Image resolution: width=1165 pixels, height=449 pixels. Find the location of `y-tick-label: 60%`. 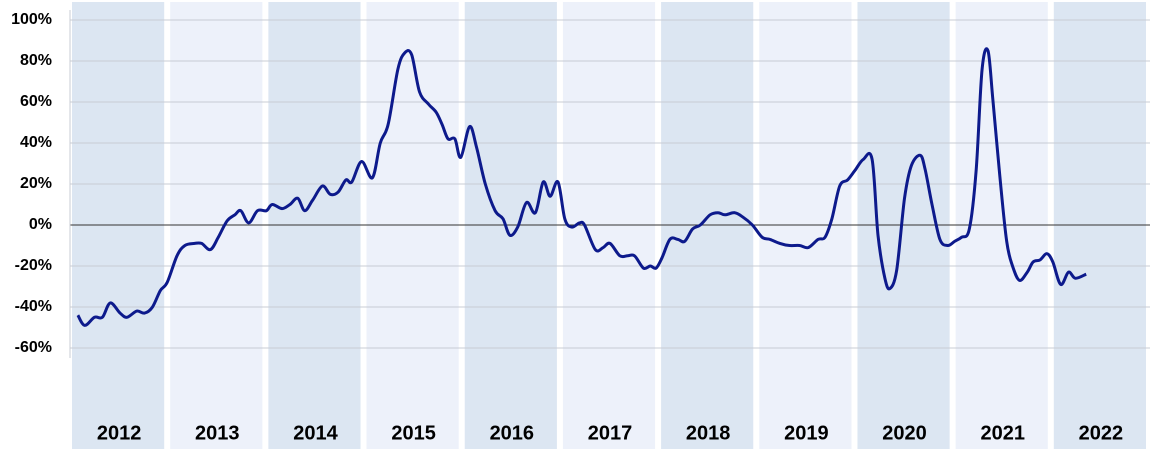

y-tick-label: 60% is located at coordinates (36, 101).